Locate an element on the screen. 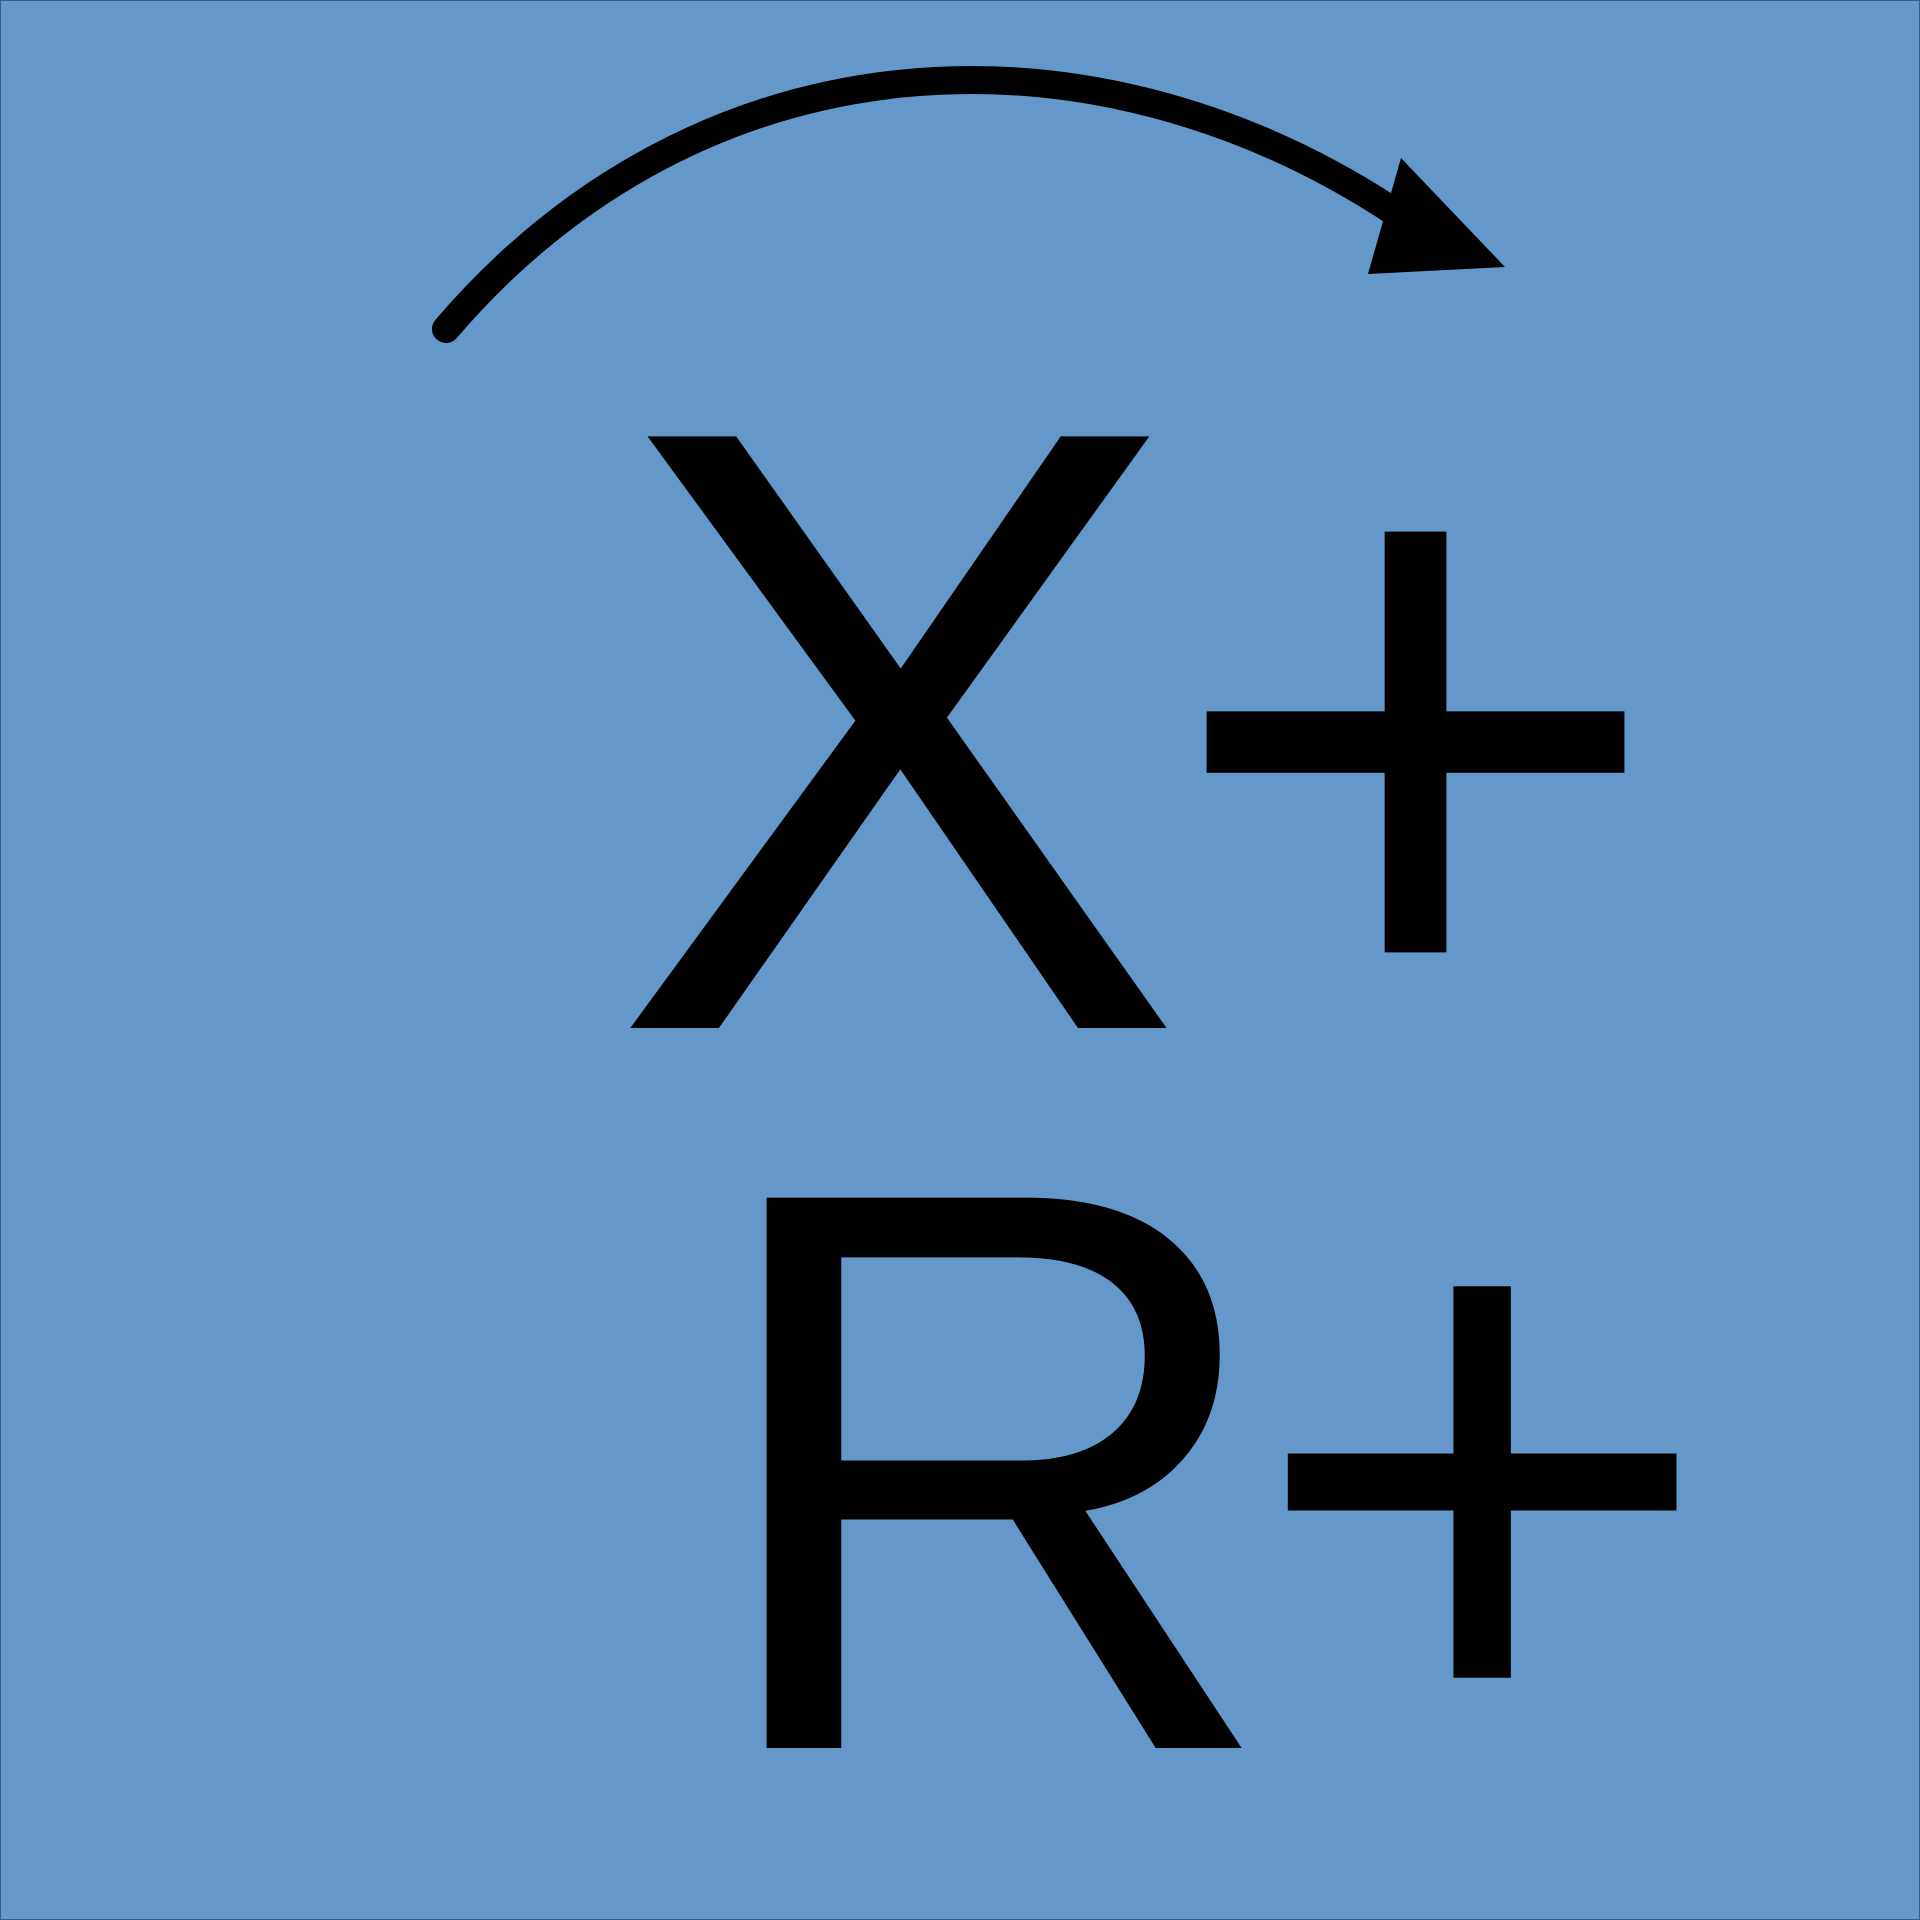 The width and height of the screenshot is (1920, 1920). curved-arrow-icon is located at coordinates (968, 204).